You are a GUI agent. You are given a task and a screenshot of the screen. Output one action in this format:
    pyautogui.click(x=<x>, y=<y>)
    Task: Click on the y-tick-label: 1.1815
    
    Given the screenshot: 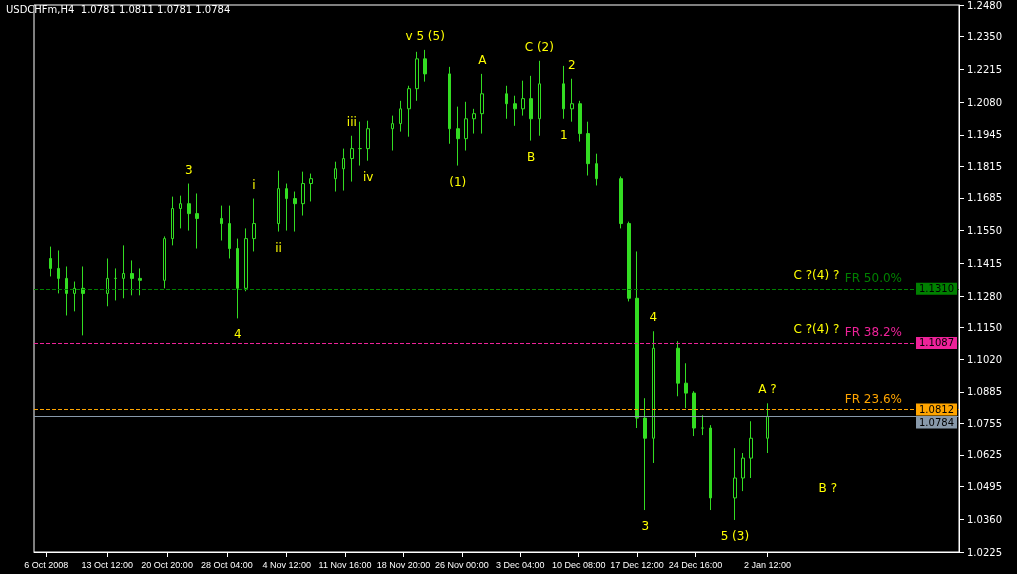 What is the action you would take?
    pyautogui.click(x=984, y=166)
    